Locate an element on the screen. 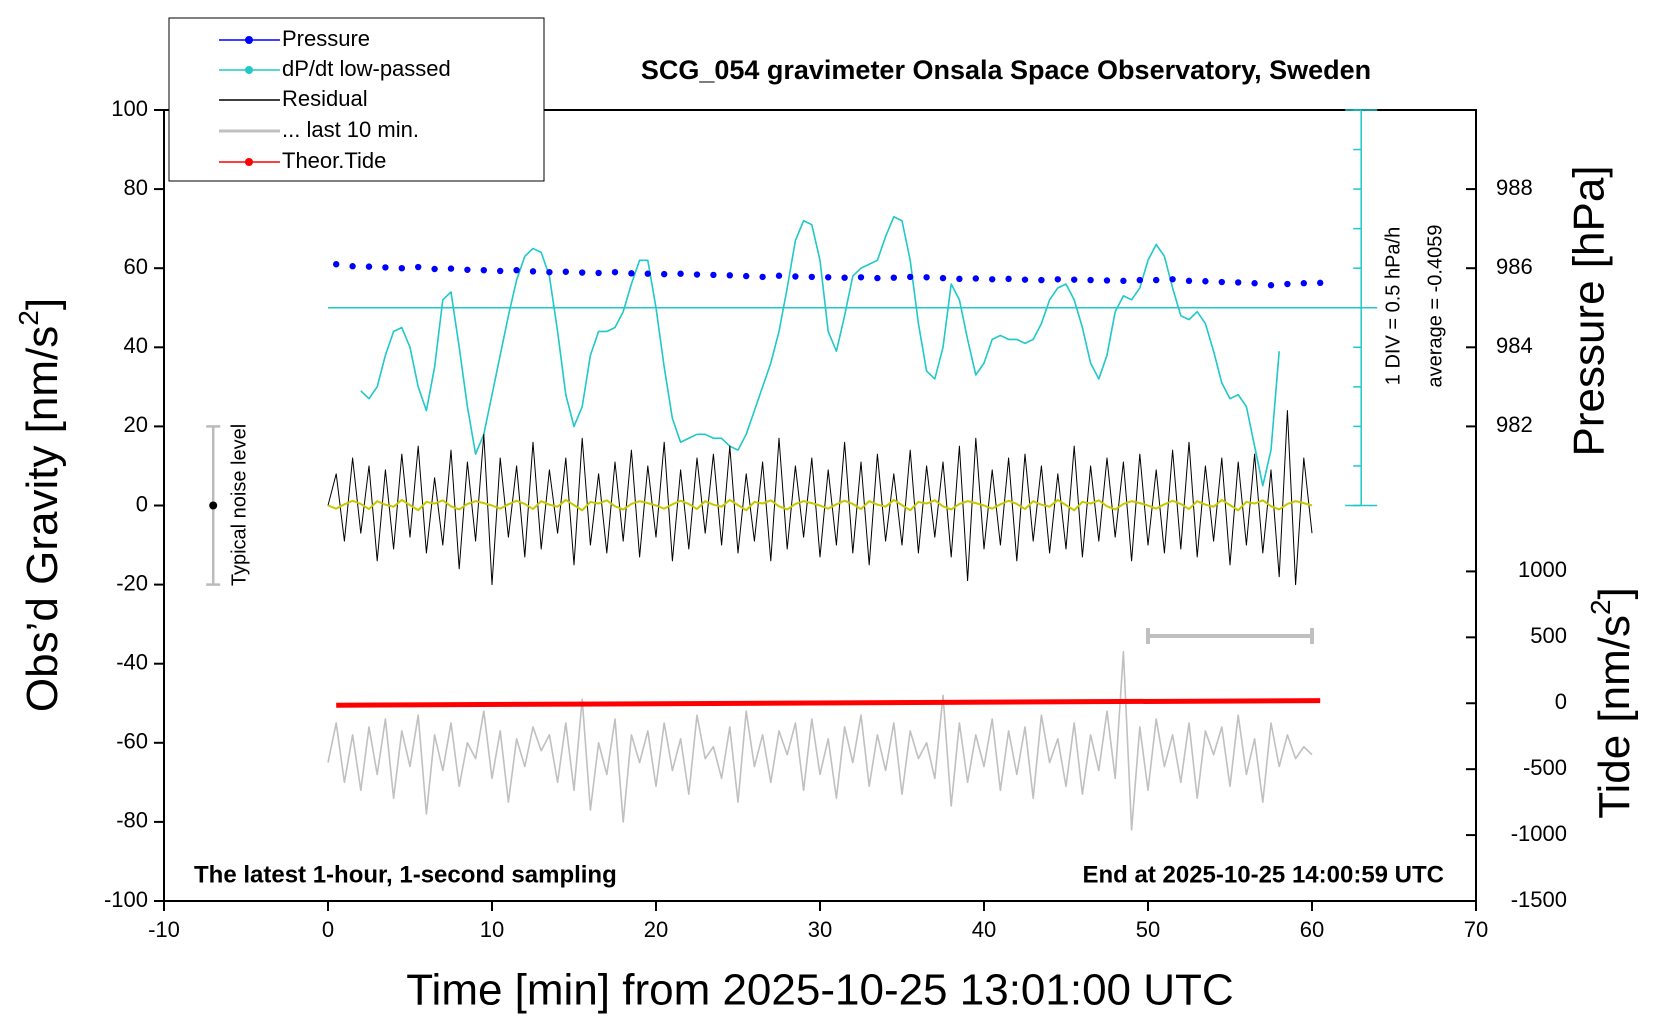 Image resolution: width=1660 pixels, height=1020 pixels. x-tick-label: -10 is located at coordinates (164, 929).